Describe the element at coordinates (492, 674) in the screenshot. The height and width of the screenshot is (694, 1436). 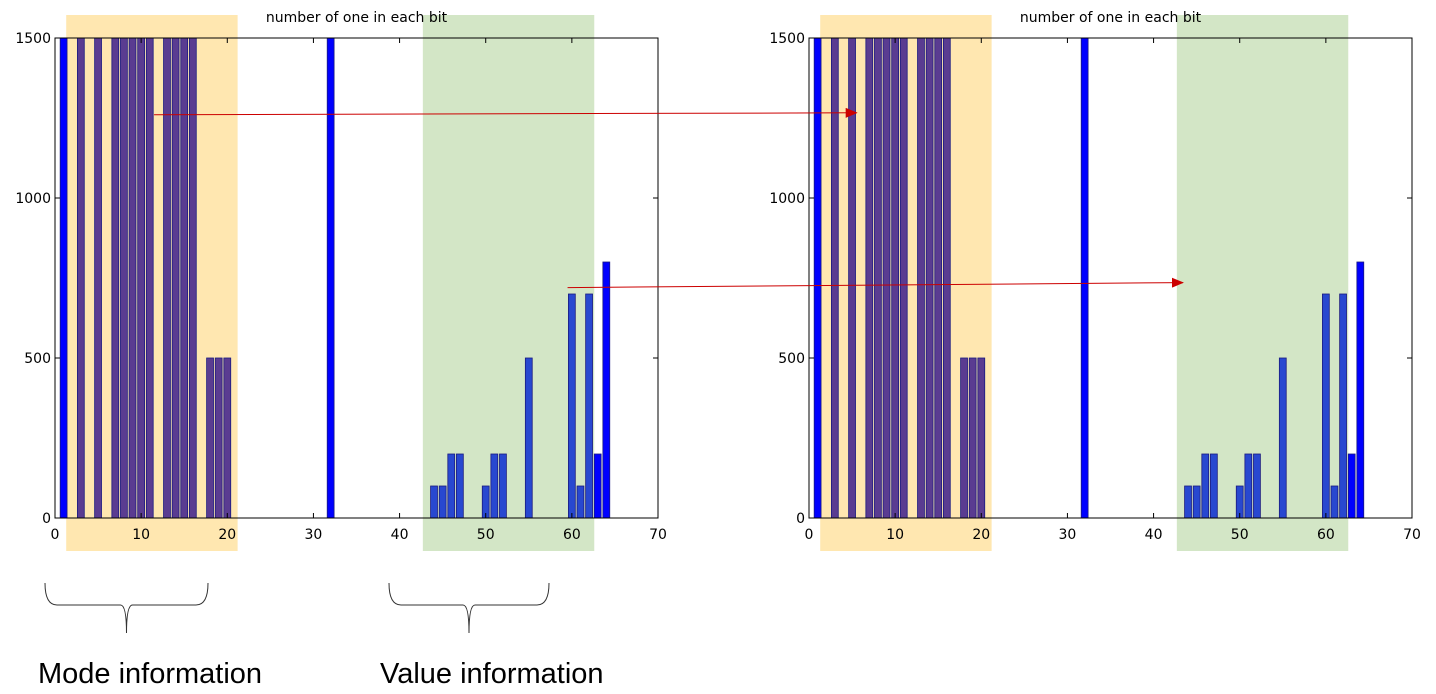
I see `value-information-caption: Value information` at that location.